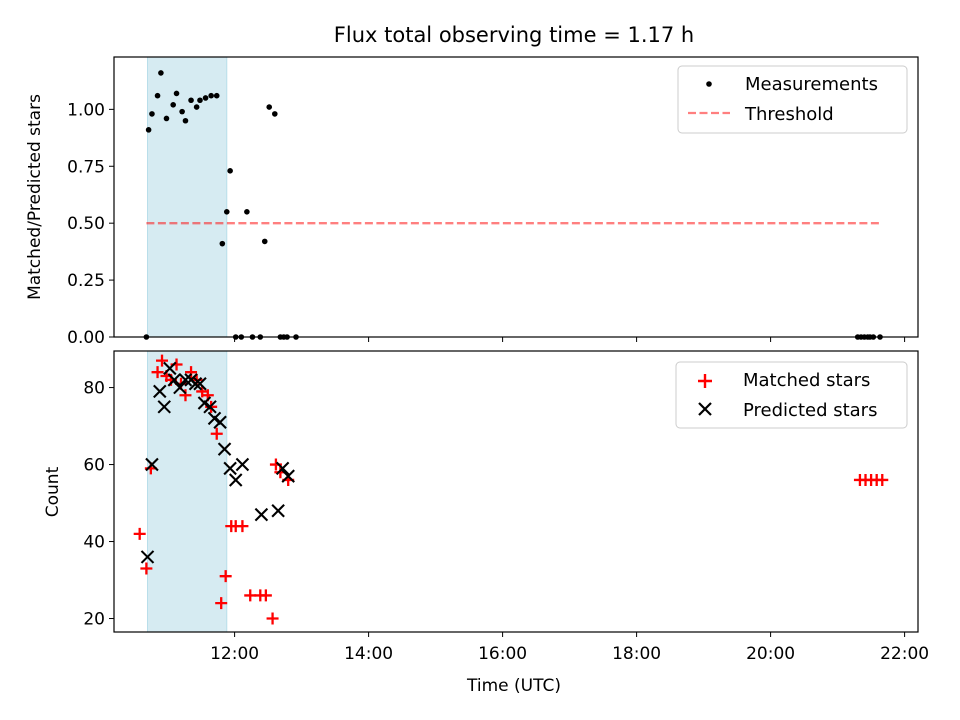  I want to click on legend-measurements-marker, so click(709, 84).